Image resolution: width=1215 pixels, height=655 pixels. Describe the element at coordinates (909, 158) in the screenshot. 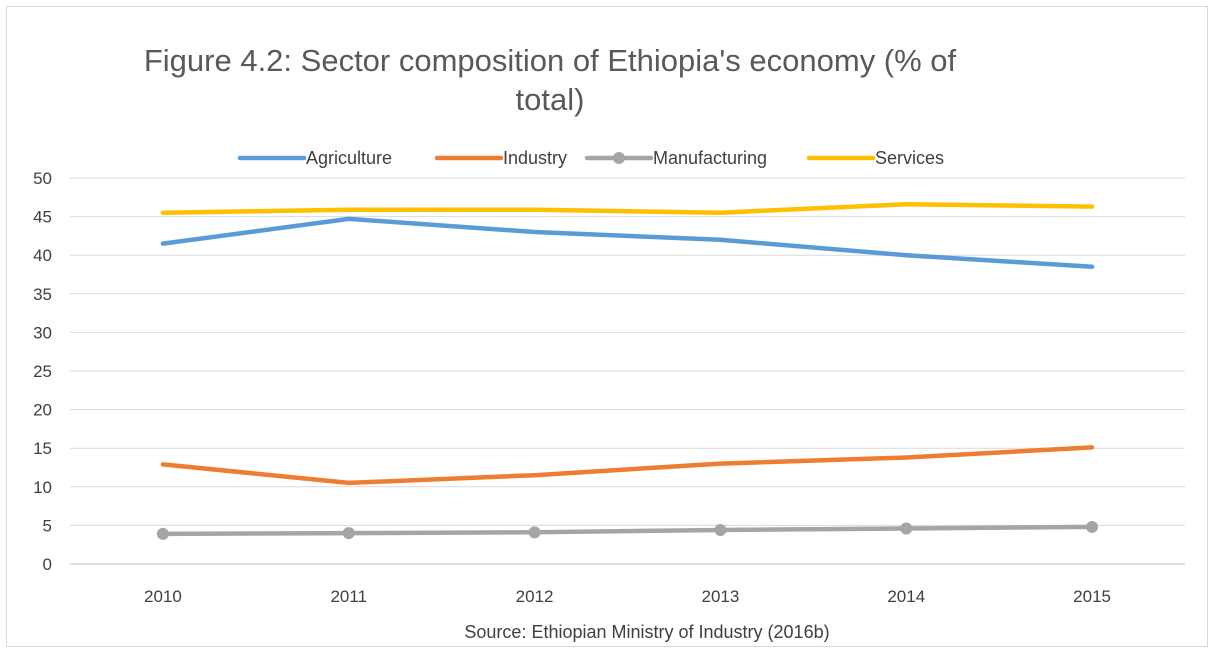

I see `legend-label-services: Services` at that location.